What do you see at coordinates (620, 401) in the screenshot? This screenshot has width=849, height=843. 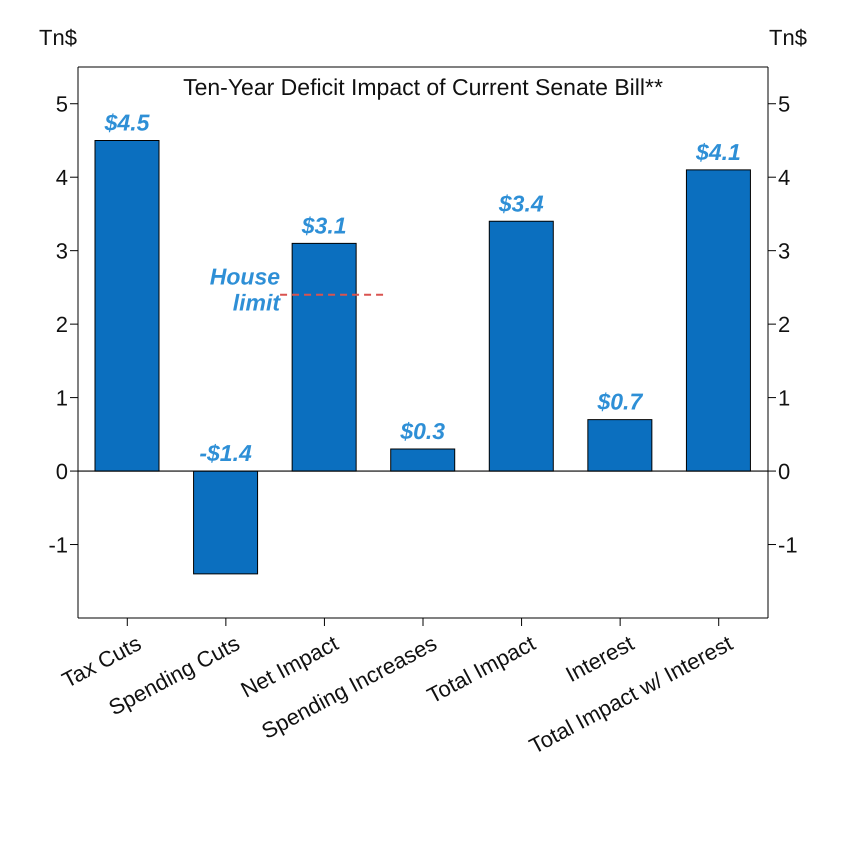 I see `data-label: $0.7` at bounding box center [620, 401].